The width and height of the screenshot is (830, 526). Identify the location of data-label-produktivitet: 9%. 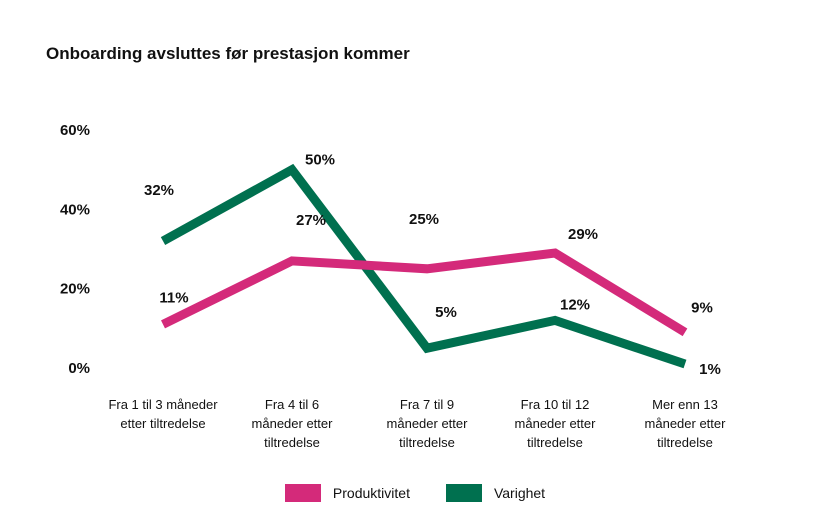
(702, 307).